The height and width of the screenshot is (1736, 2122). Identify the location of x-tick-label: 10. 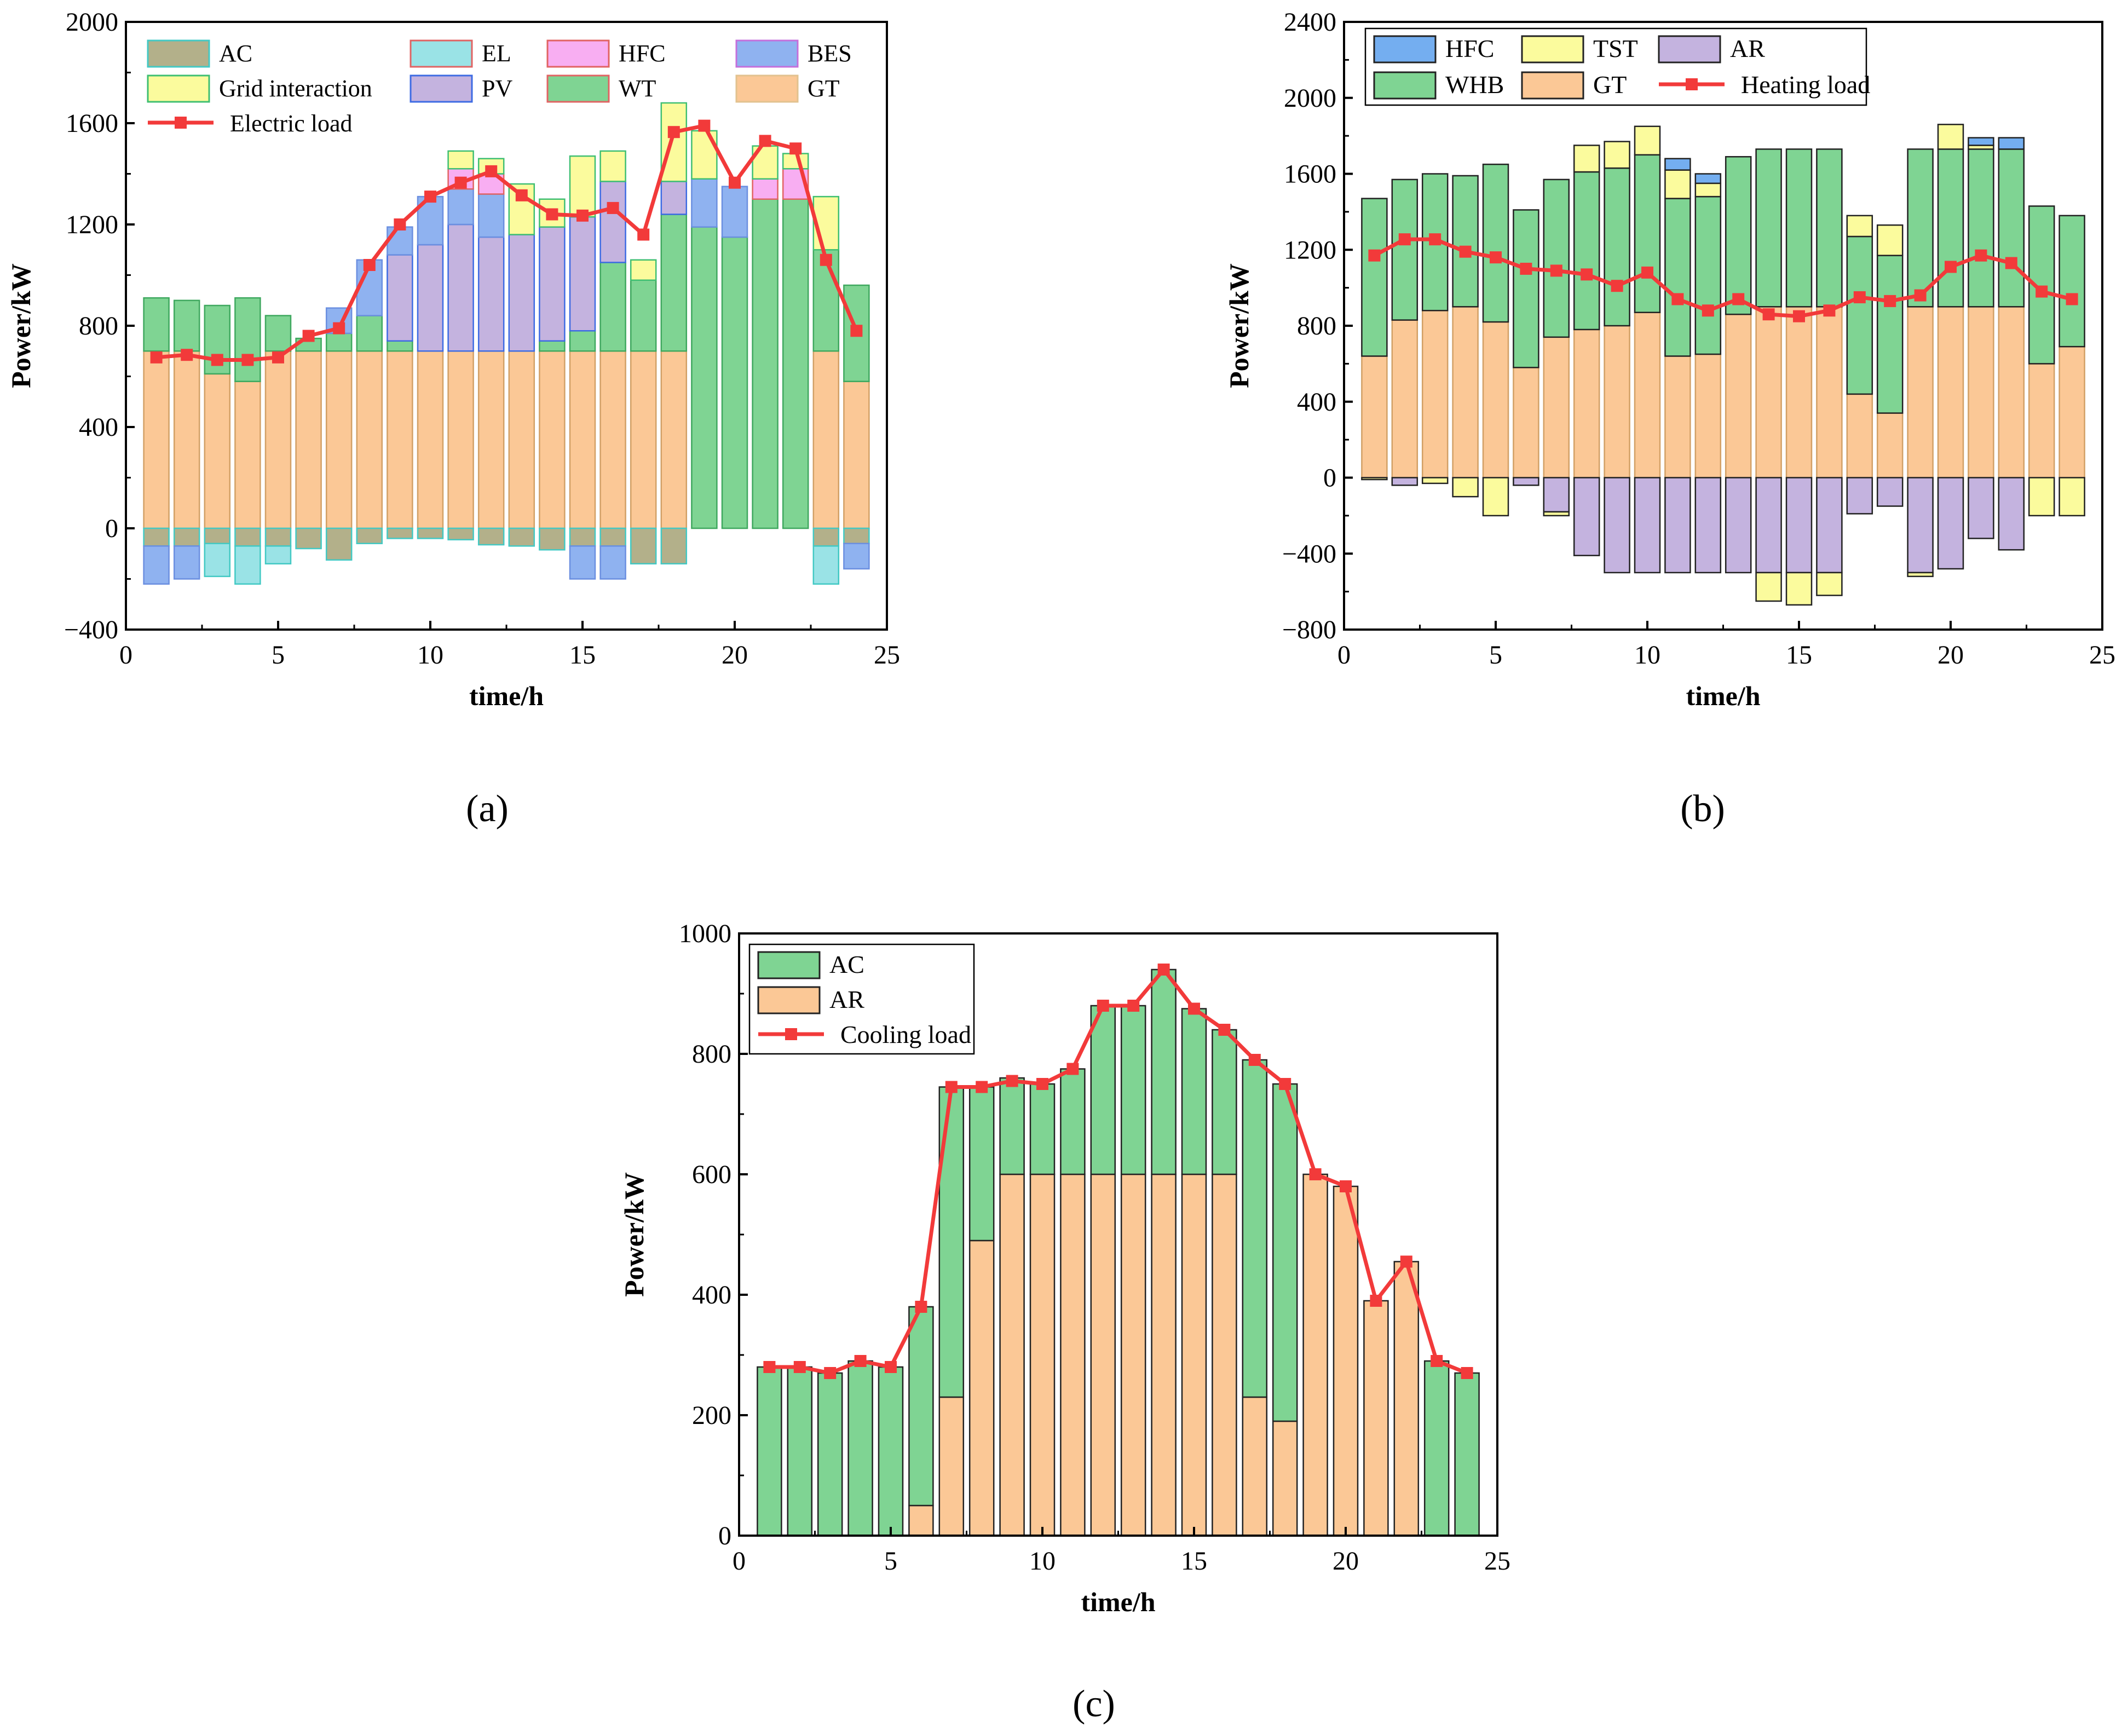
(430, 655).